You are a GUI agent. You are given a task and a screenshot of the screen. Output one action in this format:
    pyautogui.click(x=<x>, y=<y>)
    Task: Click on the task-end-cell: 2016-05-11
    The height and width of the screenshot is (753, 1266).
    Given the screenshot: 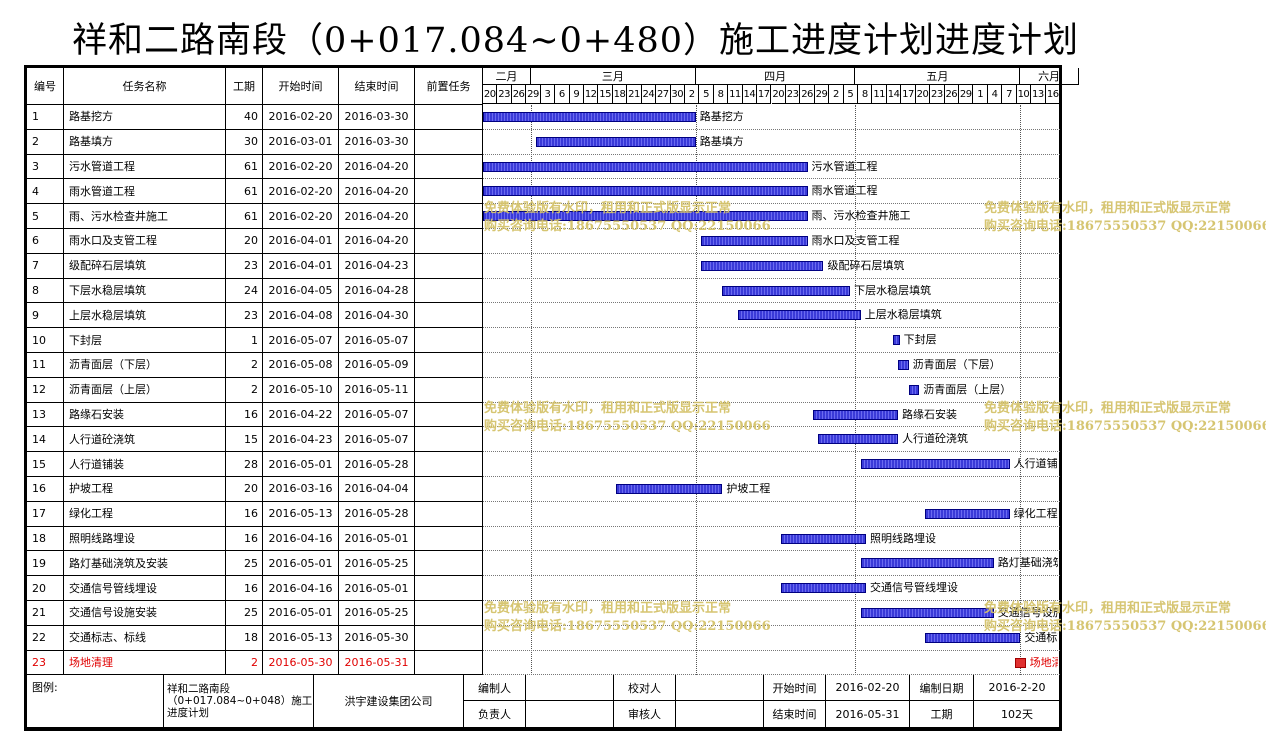 What is the action you would take?
    pyautogui.click(x=377, y=390)
    